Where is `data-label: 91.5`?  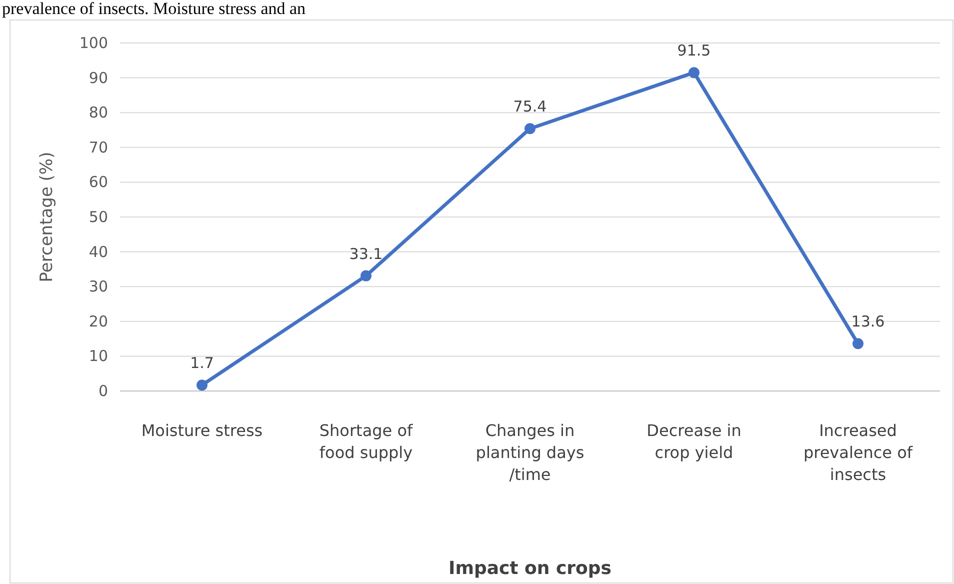
data-label: 91.5 is located at coordinates (694, 51).